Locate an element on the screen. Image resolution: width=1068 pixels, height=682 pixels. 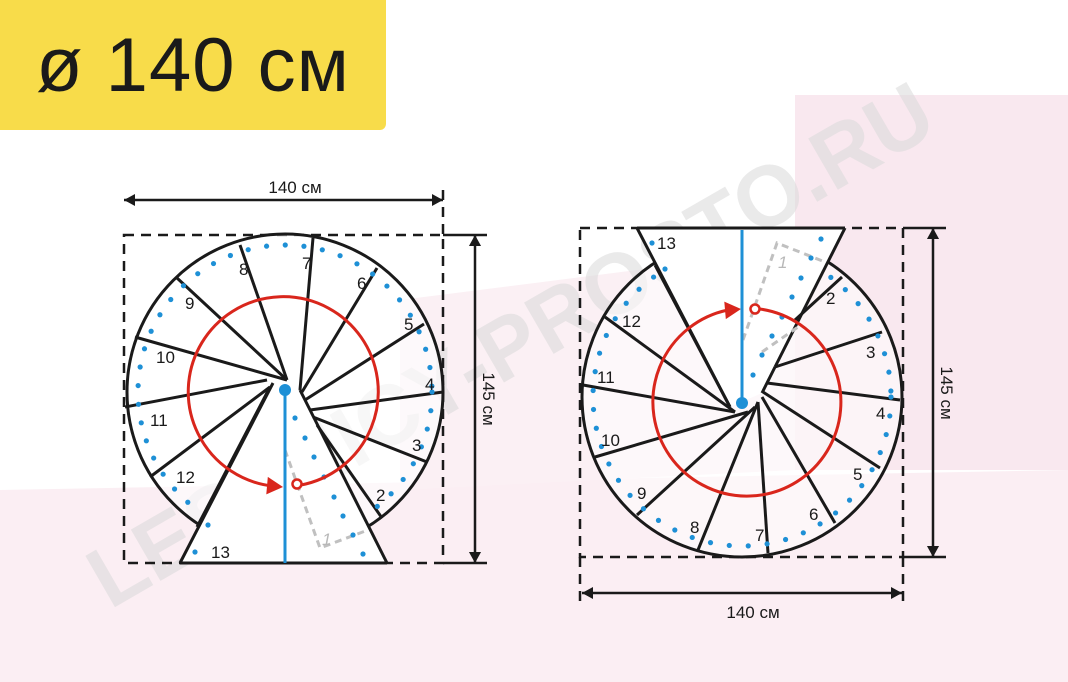
height-label: 145 см is located at coordinates (946, 392).